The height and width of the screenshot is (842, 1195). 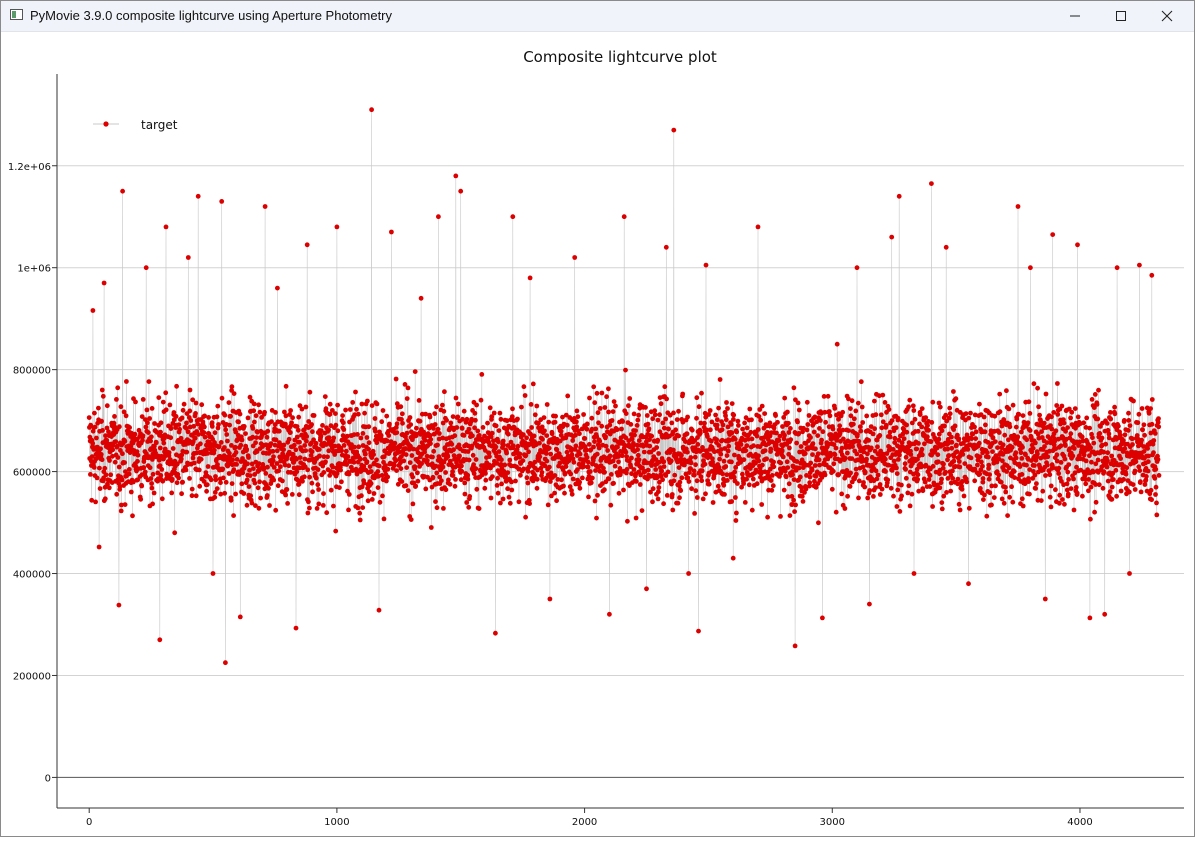 What do you see at coordinates (1167, 16) in the screenshot?
I see `close-button` at bounding box center [1167, 16].